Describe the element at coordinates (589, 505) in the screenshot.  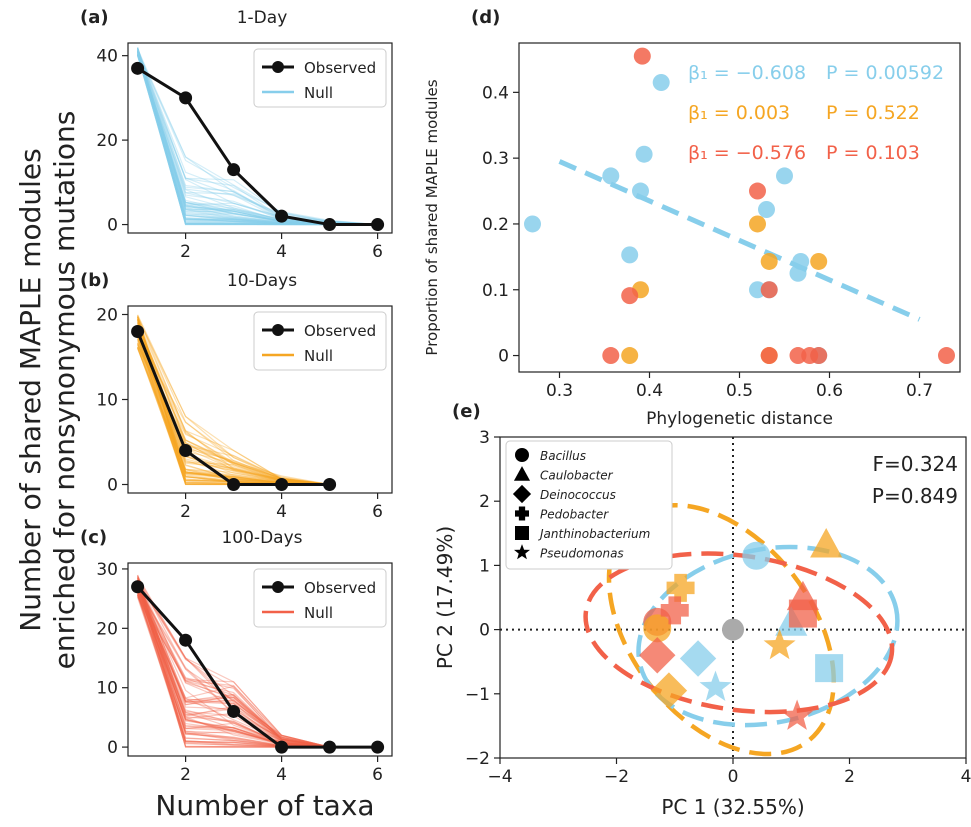
I see `legend-box` at that location.